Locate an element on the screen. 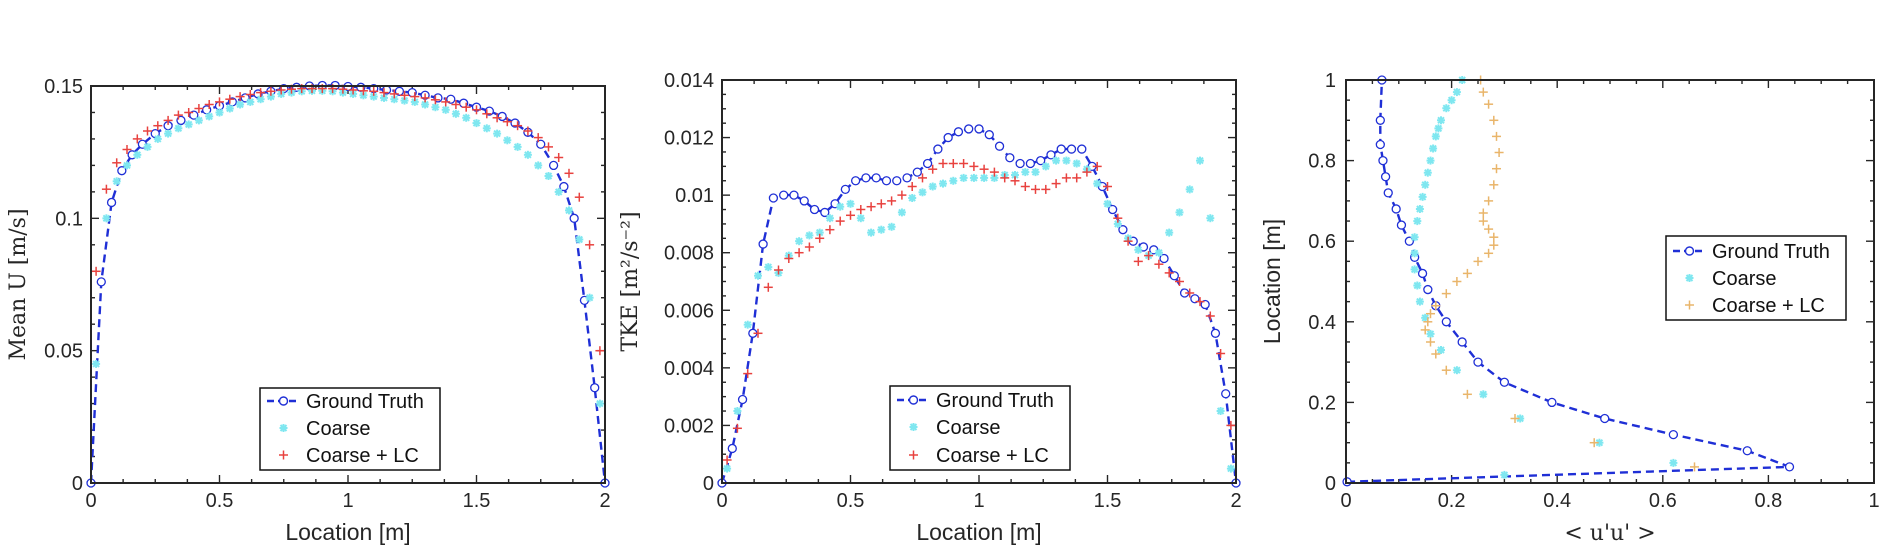 The image size is (1892, 560). legend-coarse-marker is located at coordinates (913, 427).